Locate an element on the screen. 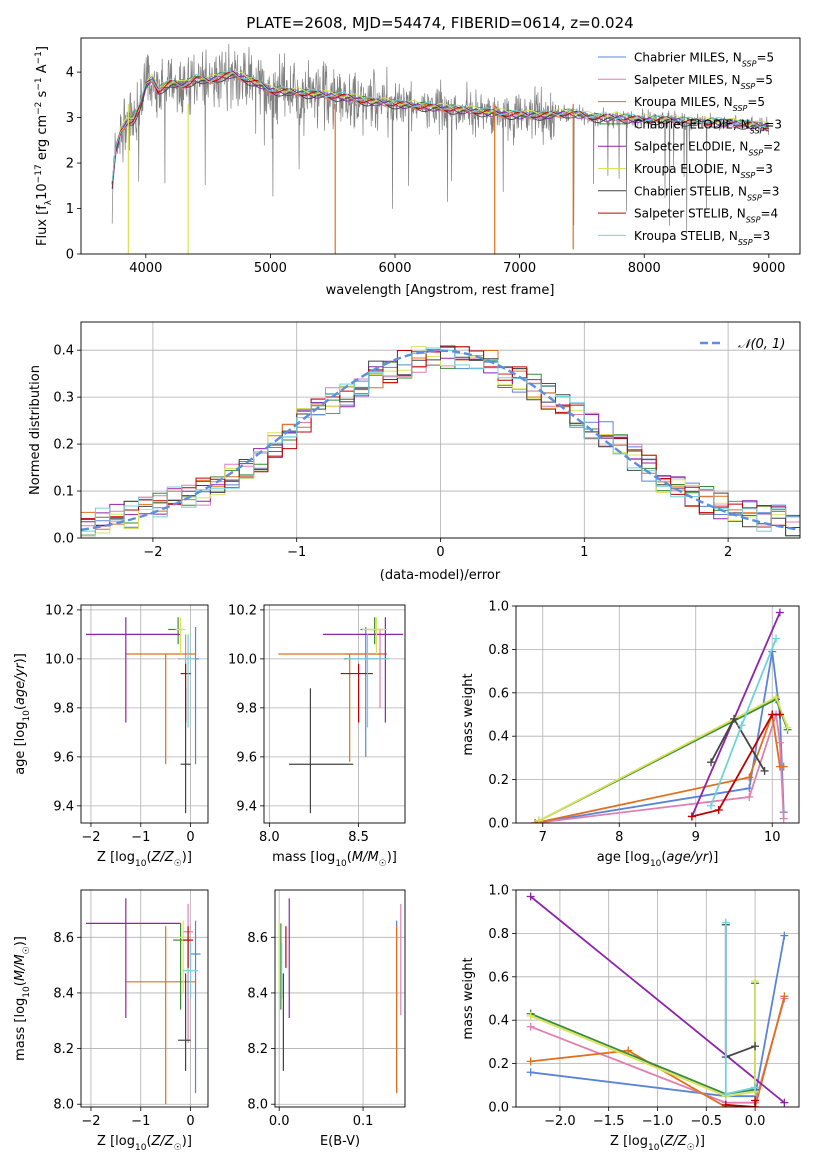  x-tick-label: 7 is located at coordinates (543, 837).